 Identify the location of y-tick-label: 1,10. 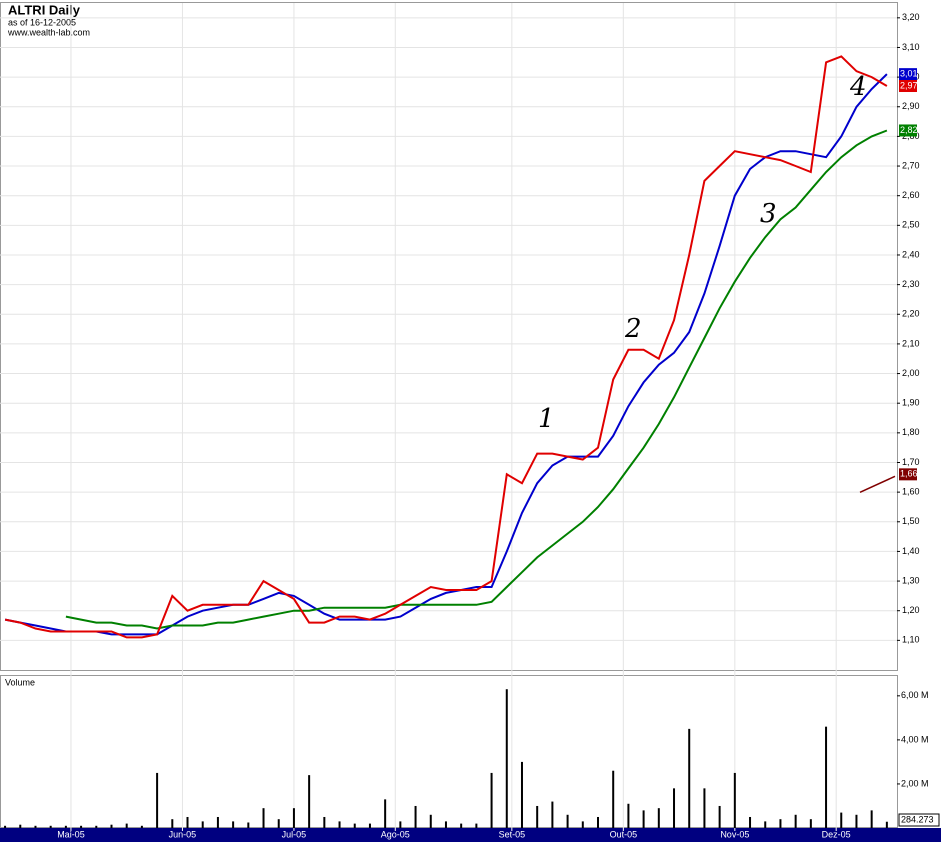
(911, 640).